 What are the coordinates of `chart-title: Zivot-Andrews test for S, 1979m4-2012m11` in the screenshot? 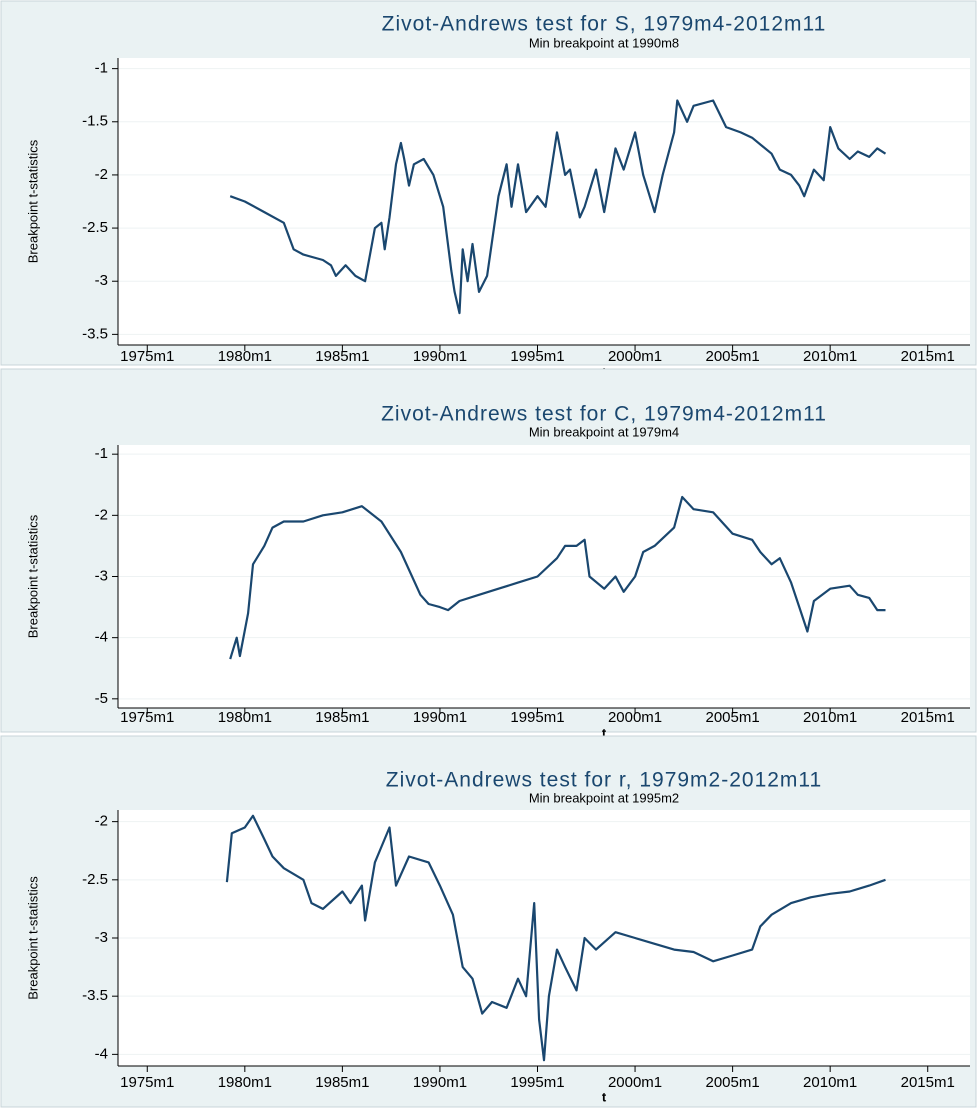 It's located at (604, 24).